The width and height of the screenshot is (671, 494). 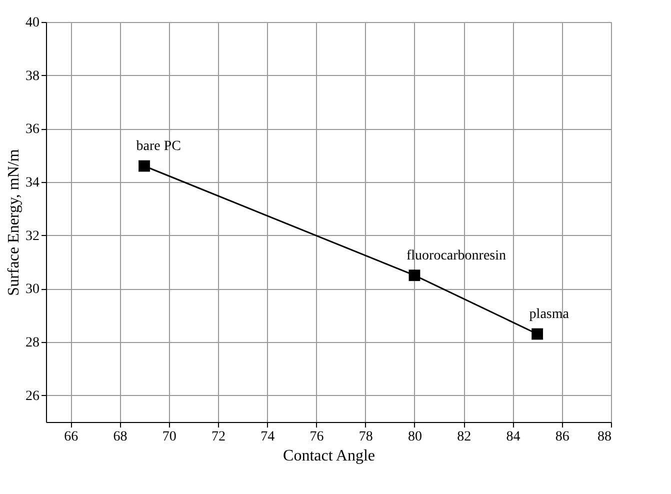 I want to click on y-tick-label: 34, so click(x=33, y=183).